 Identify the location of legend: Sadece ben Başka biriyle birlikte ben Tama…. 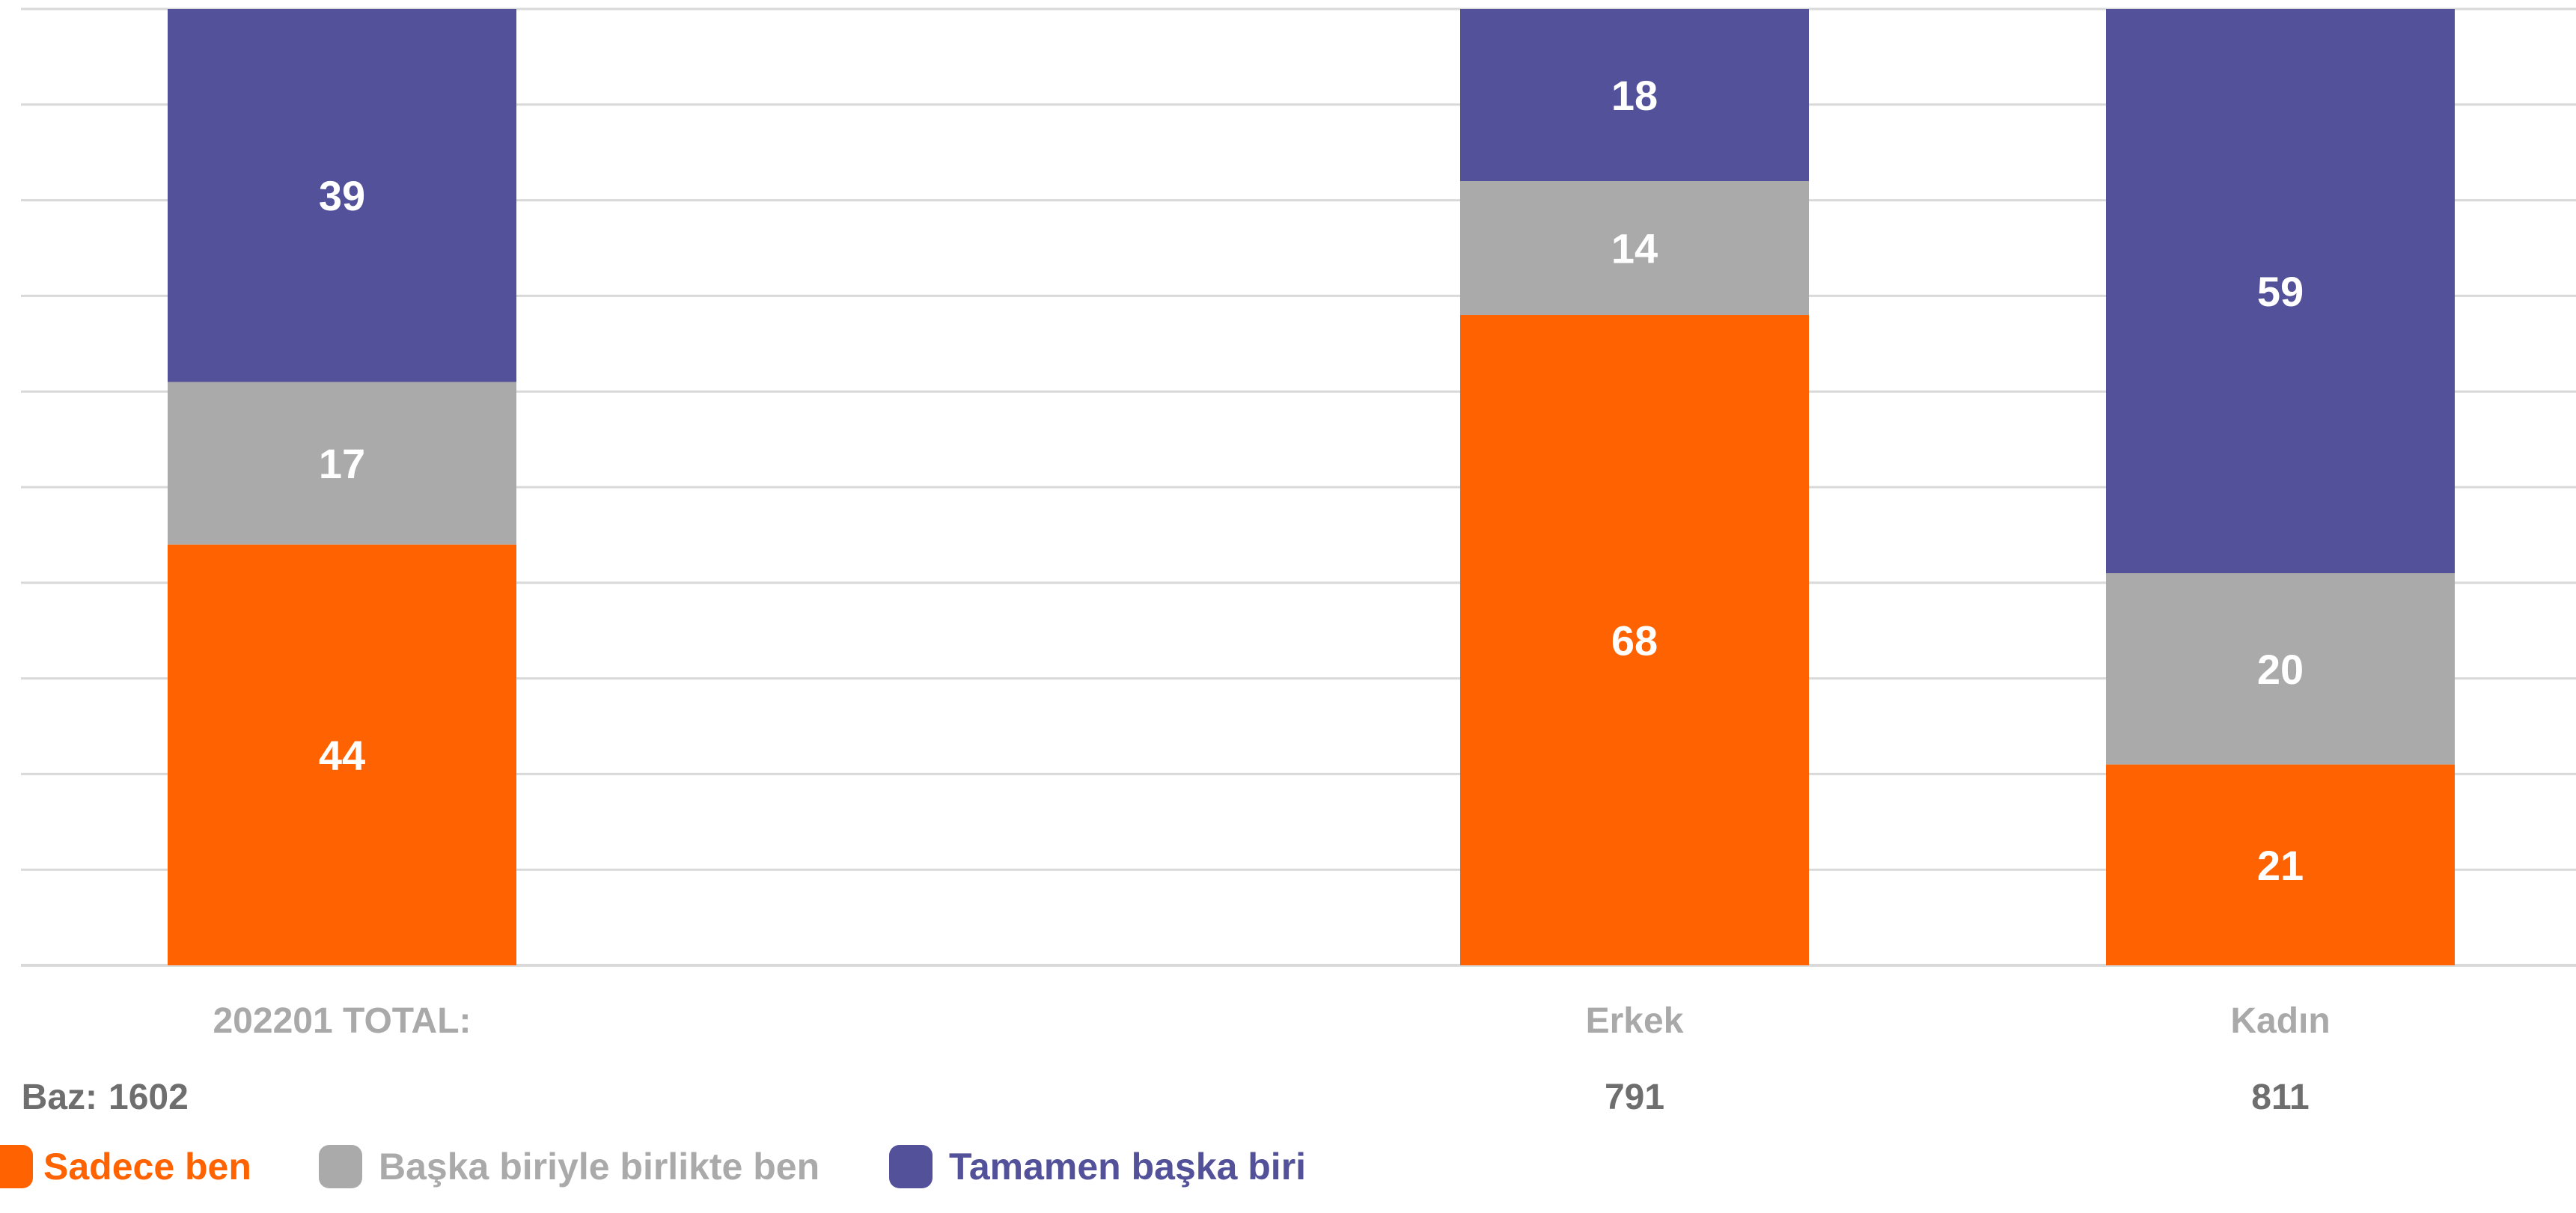
(653, 1166).